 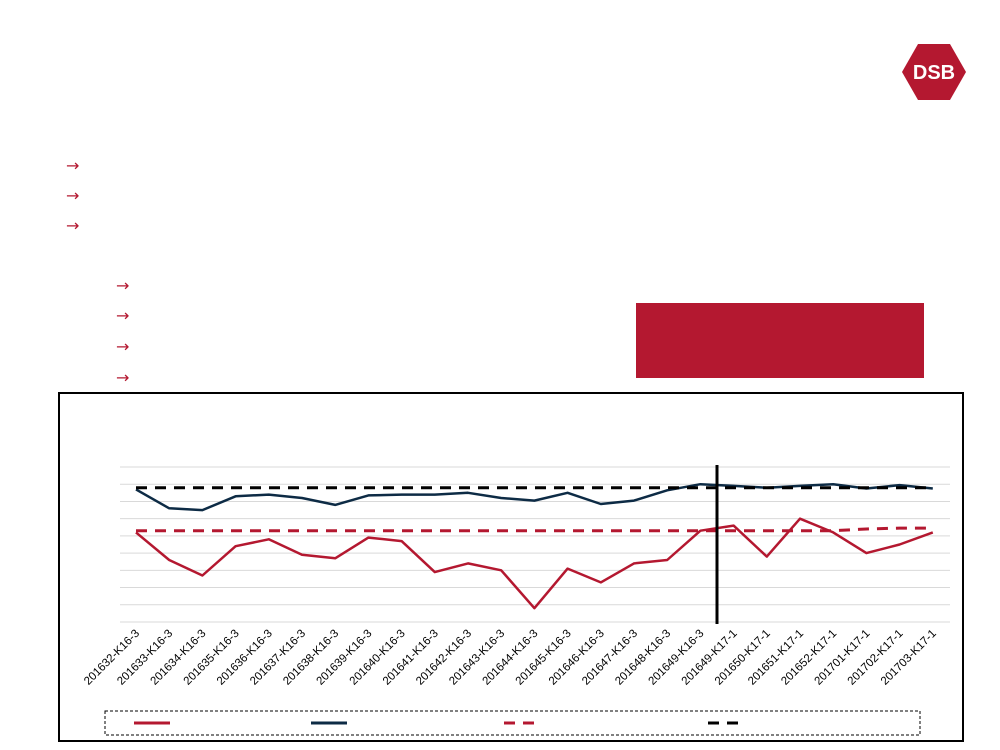 I want to click on highlight-box, so click(x=780, y=340).